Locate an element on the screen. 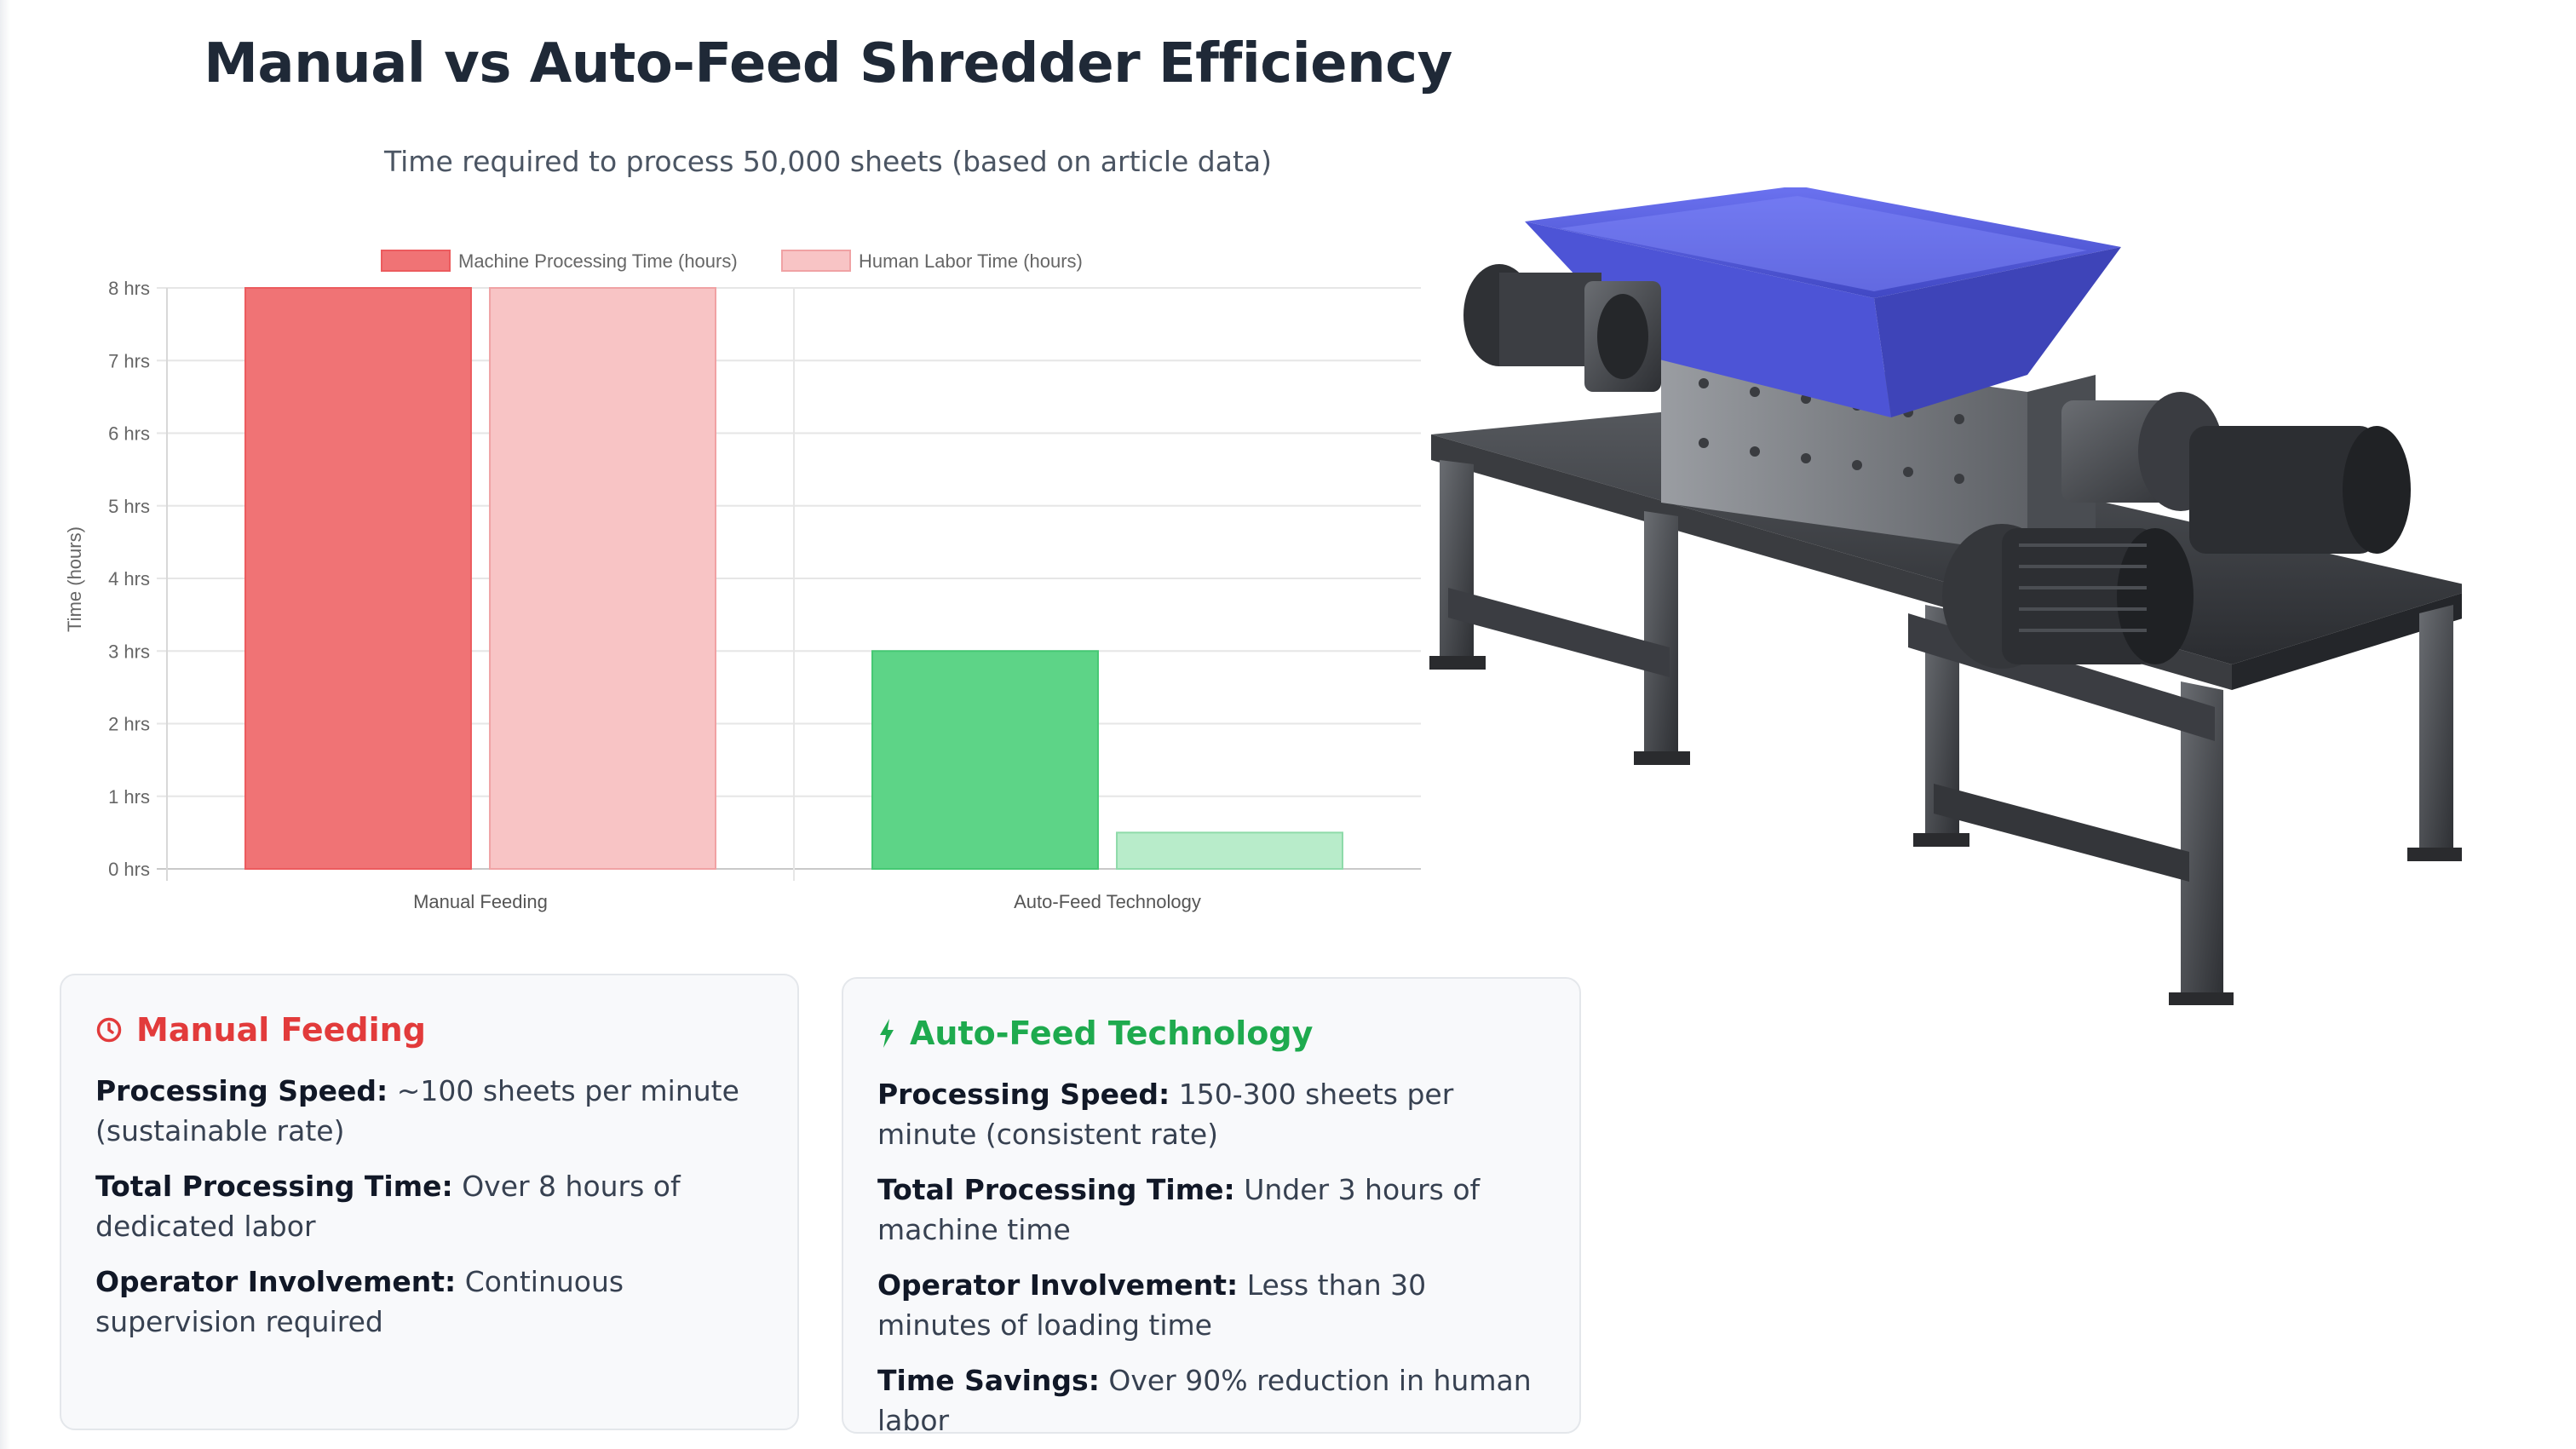 This screenshot has height=1449, width=2576. auto-row-label: Total Processing Time: is located at coordinates (1056, 1190).